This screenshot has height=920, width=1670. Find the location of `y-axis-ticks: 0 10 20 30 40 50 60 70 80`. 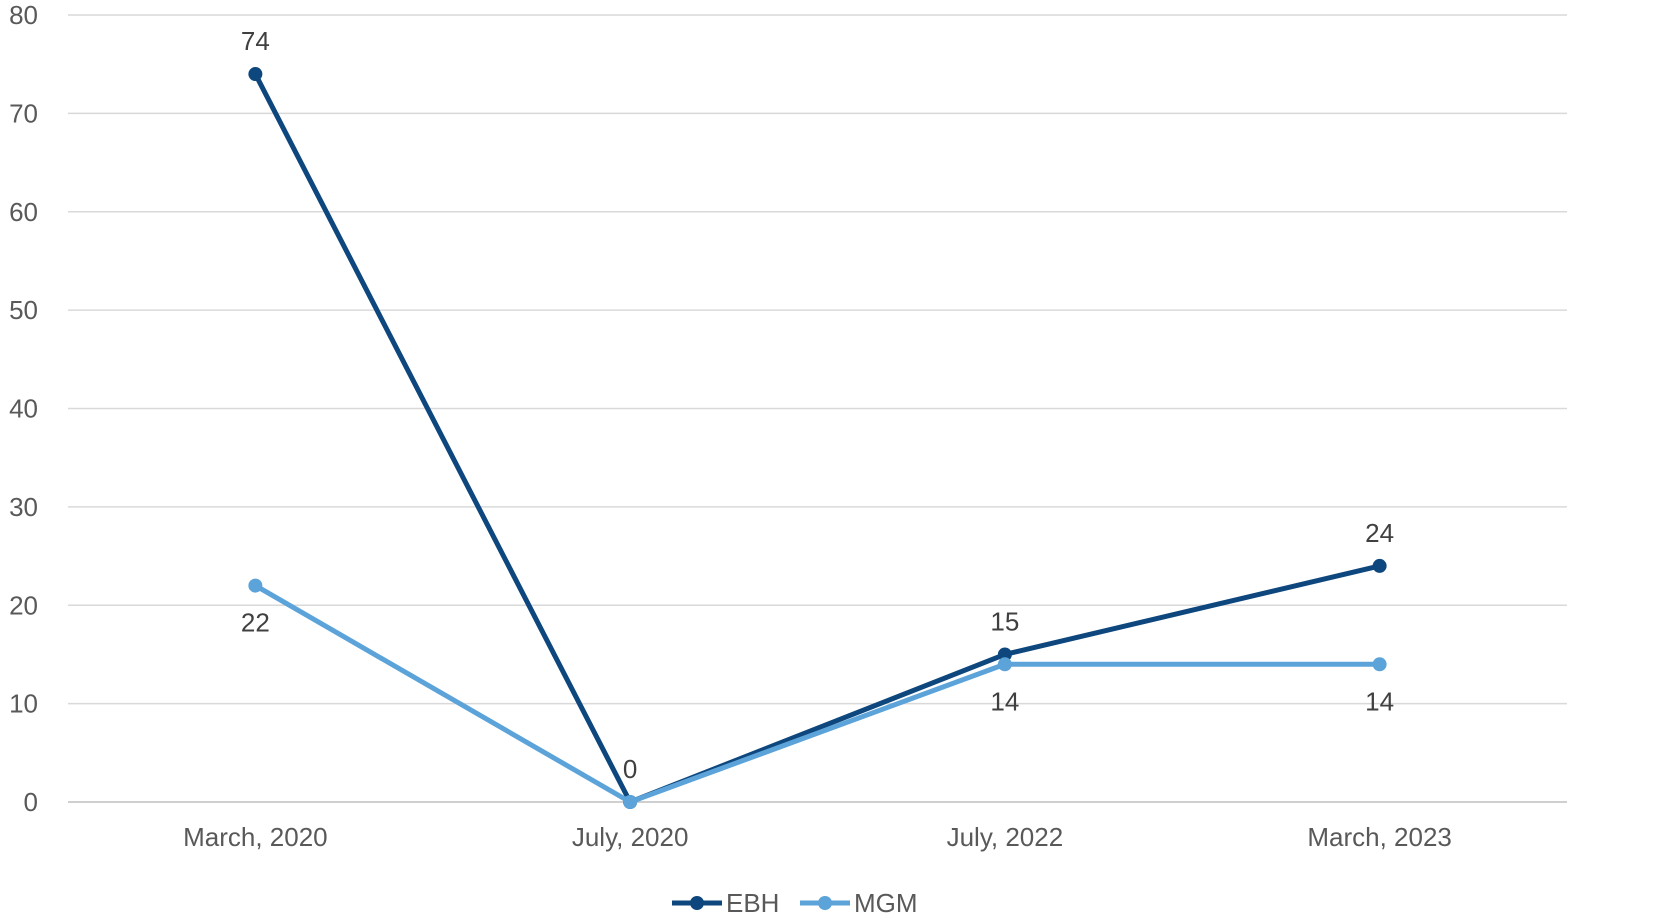

y-axis-ticks: 0 10 20 30 40 50 60 70 80 is located at coordinates (23, 408).